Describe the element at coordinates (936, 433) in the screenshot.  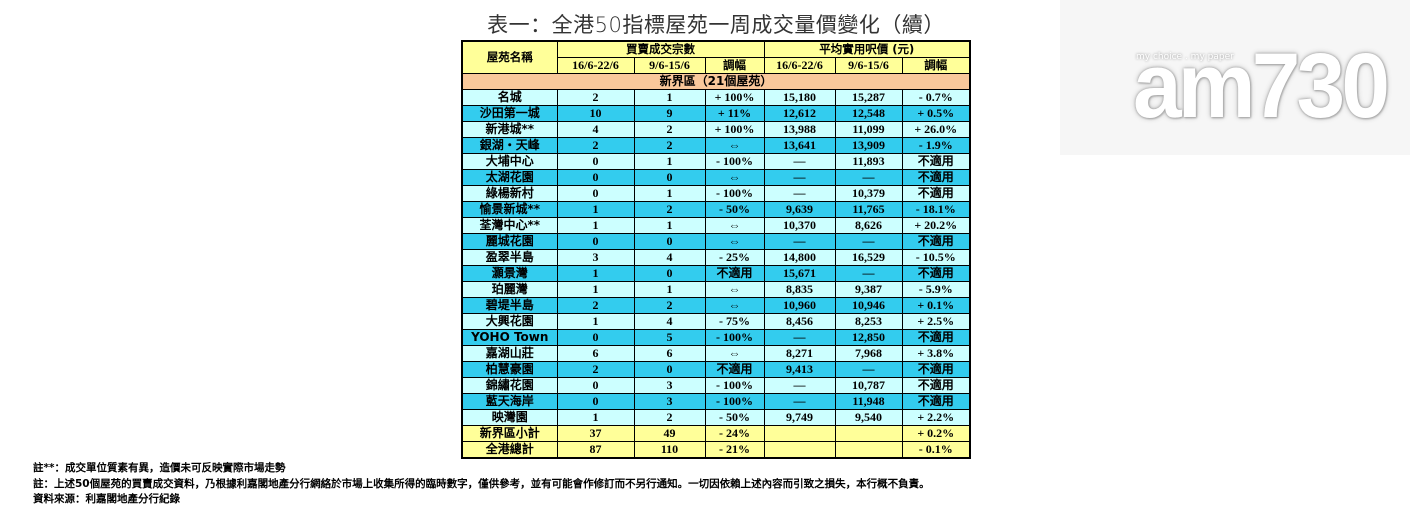
I see `cell-pchg: + 0.2%` at that location.